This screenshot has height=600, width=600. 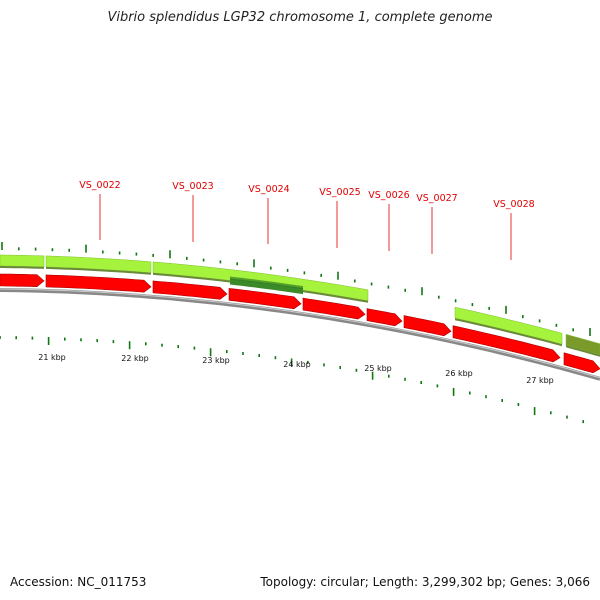 What do you see at coordinates (583, 351) in the screenshot?
I see `gene-block-5-shadow` at bounding box center [583, 351].